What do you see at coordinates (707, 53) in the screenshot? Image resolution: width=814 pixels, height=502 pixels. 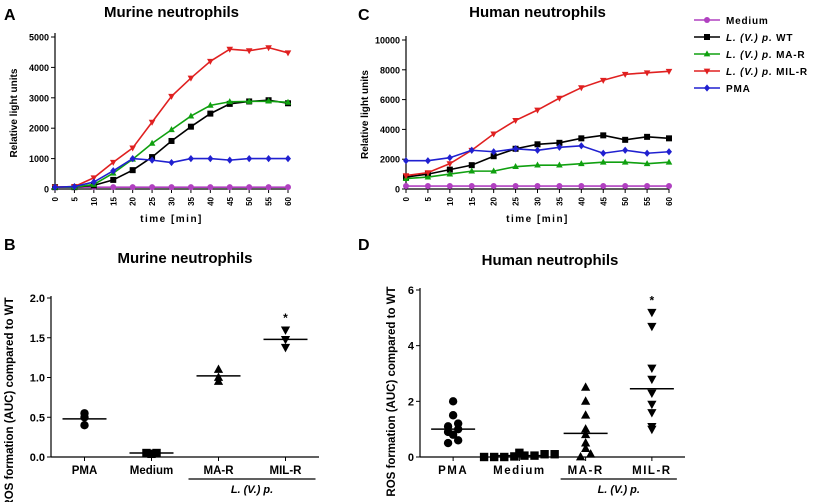 I see `legend-marker-mar` at bounding box center [707, 53].